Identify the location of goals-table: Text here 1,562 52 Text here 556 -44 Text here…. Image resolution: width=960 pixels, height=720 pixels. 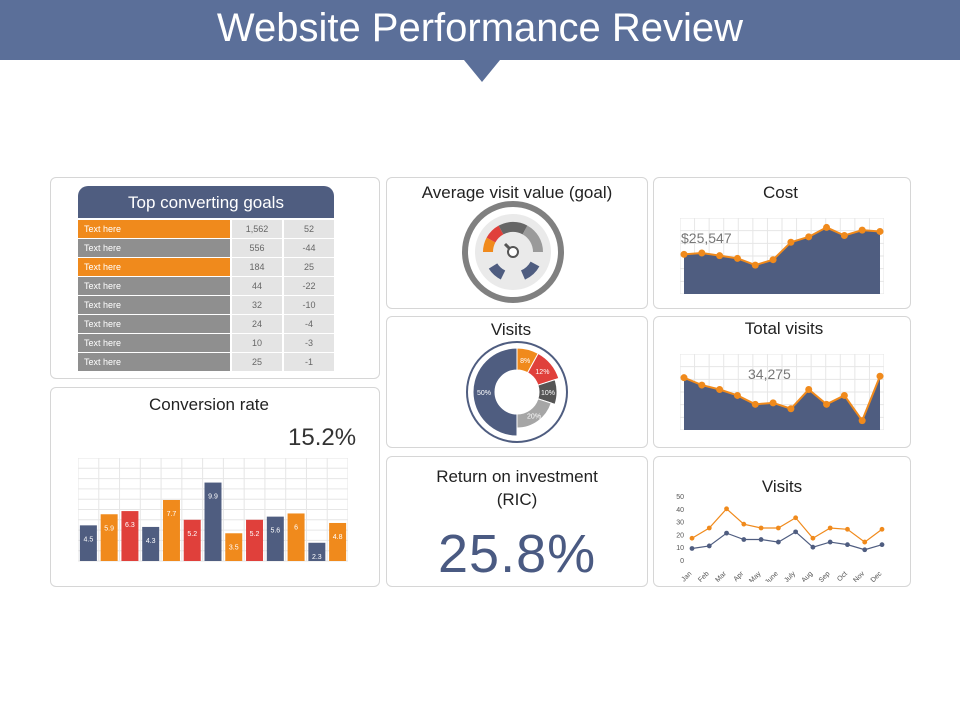
(206, 295).